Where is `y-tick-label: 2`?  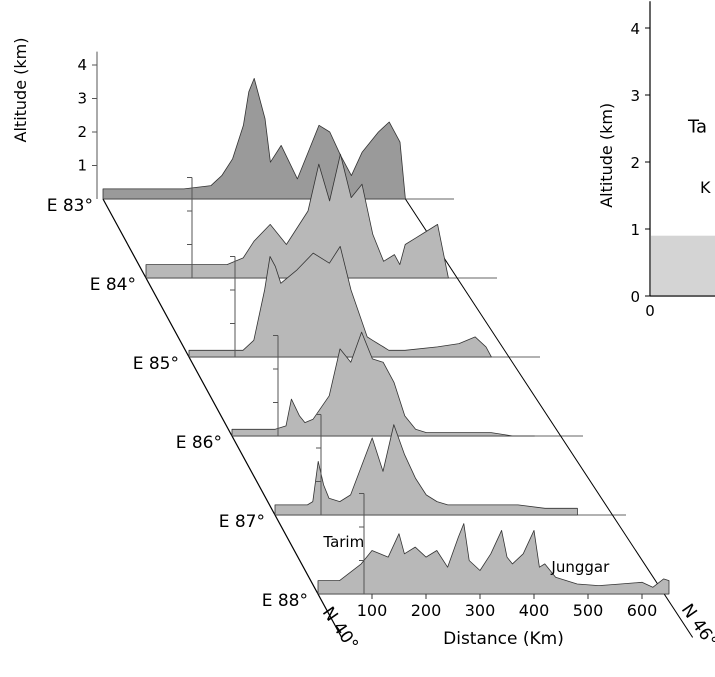
y-tick-label: 2 is located at coordinates (82, 132).